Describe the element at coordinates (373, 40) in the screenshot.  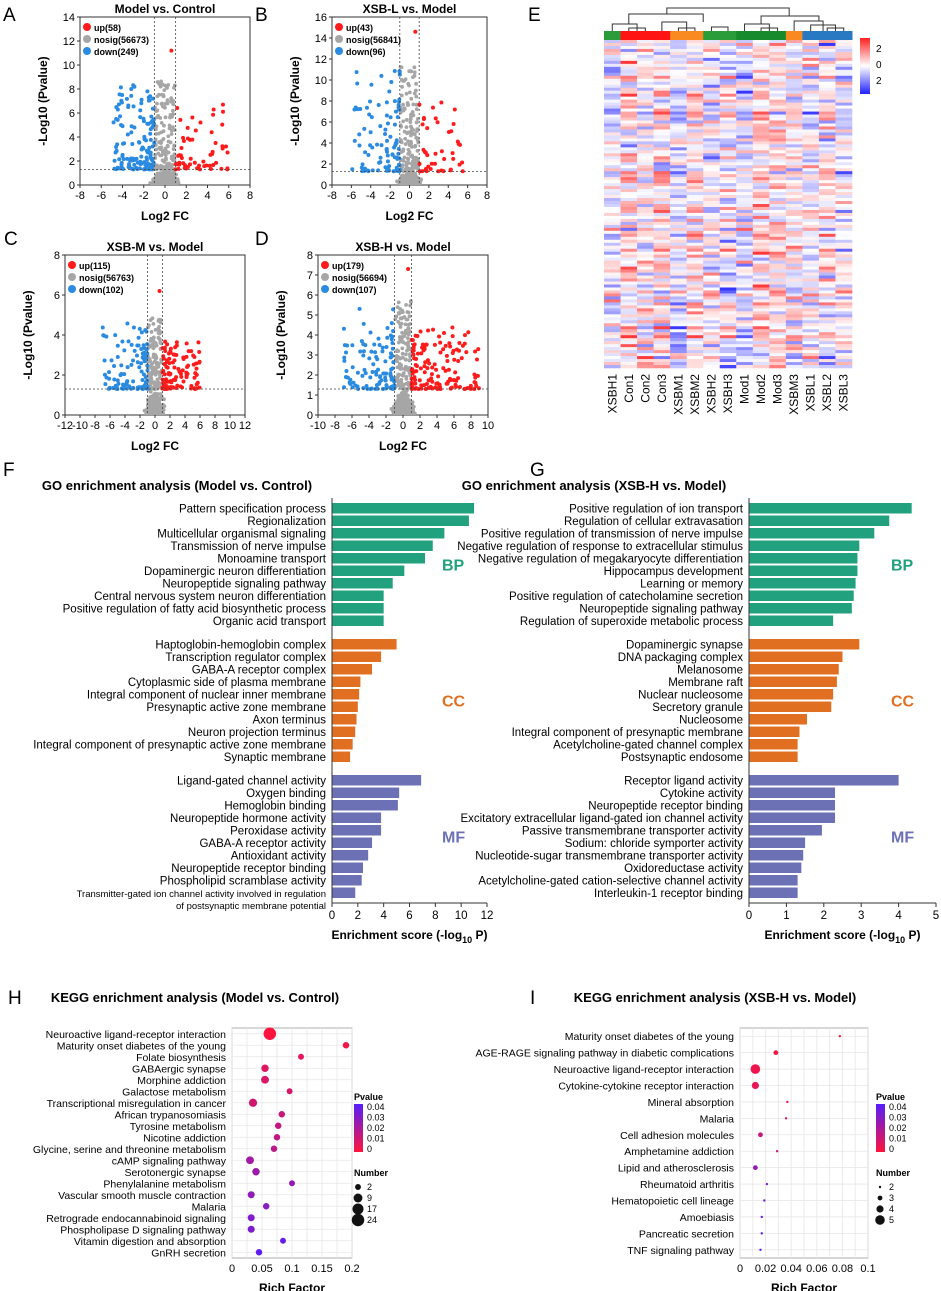
I see `legend-label-nosig: nosig(56841)` at that location.